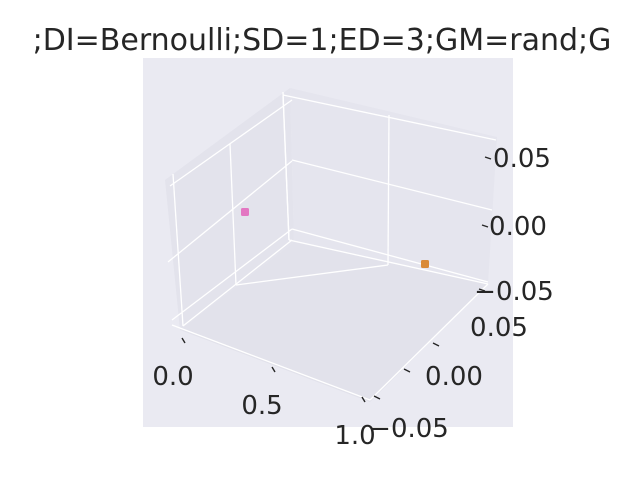 The image size is (640, 480). What do you see at coordinates (261, 406) in the screenshot?
I see `x-tick-label: 0.5` at bounding box center [261, 406].